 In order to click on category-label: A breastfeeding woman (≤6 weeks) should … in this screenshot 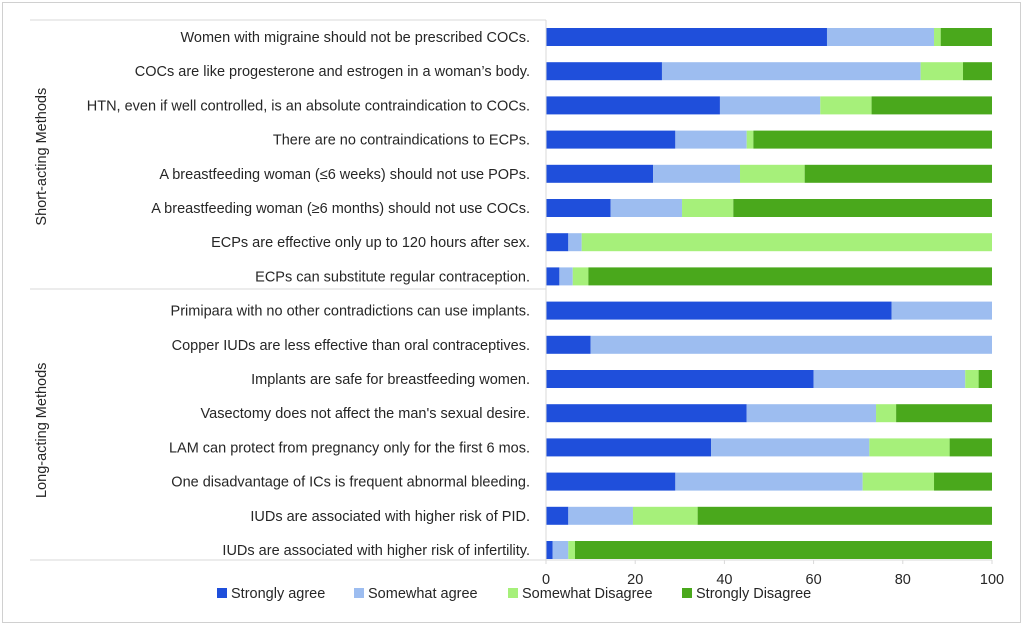, I will do `click(344, 175)`.